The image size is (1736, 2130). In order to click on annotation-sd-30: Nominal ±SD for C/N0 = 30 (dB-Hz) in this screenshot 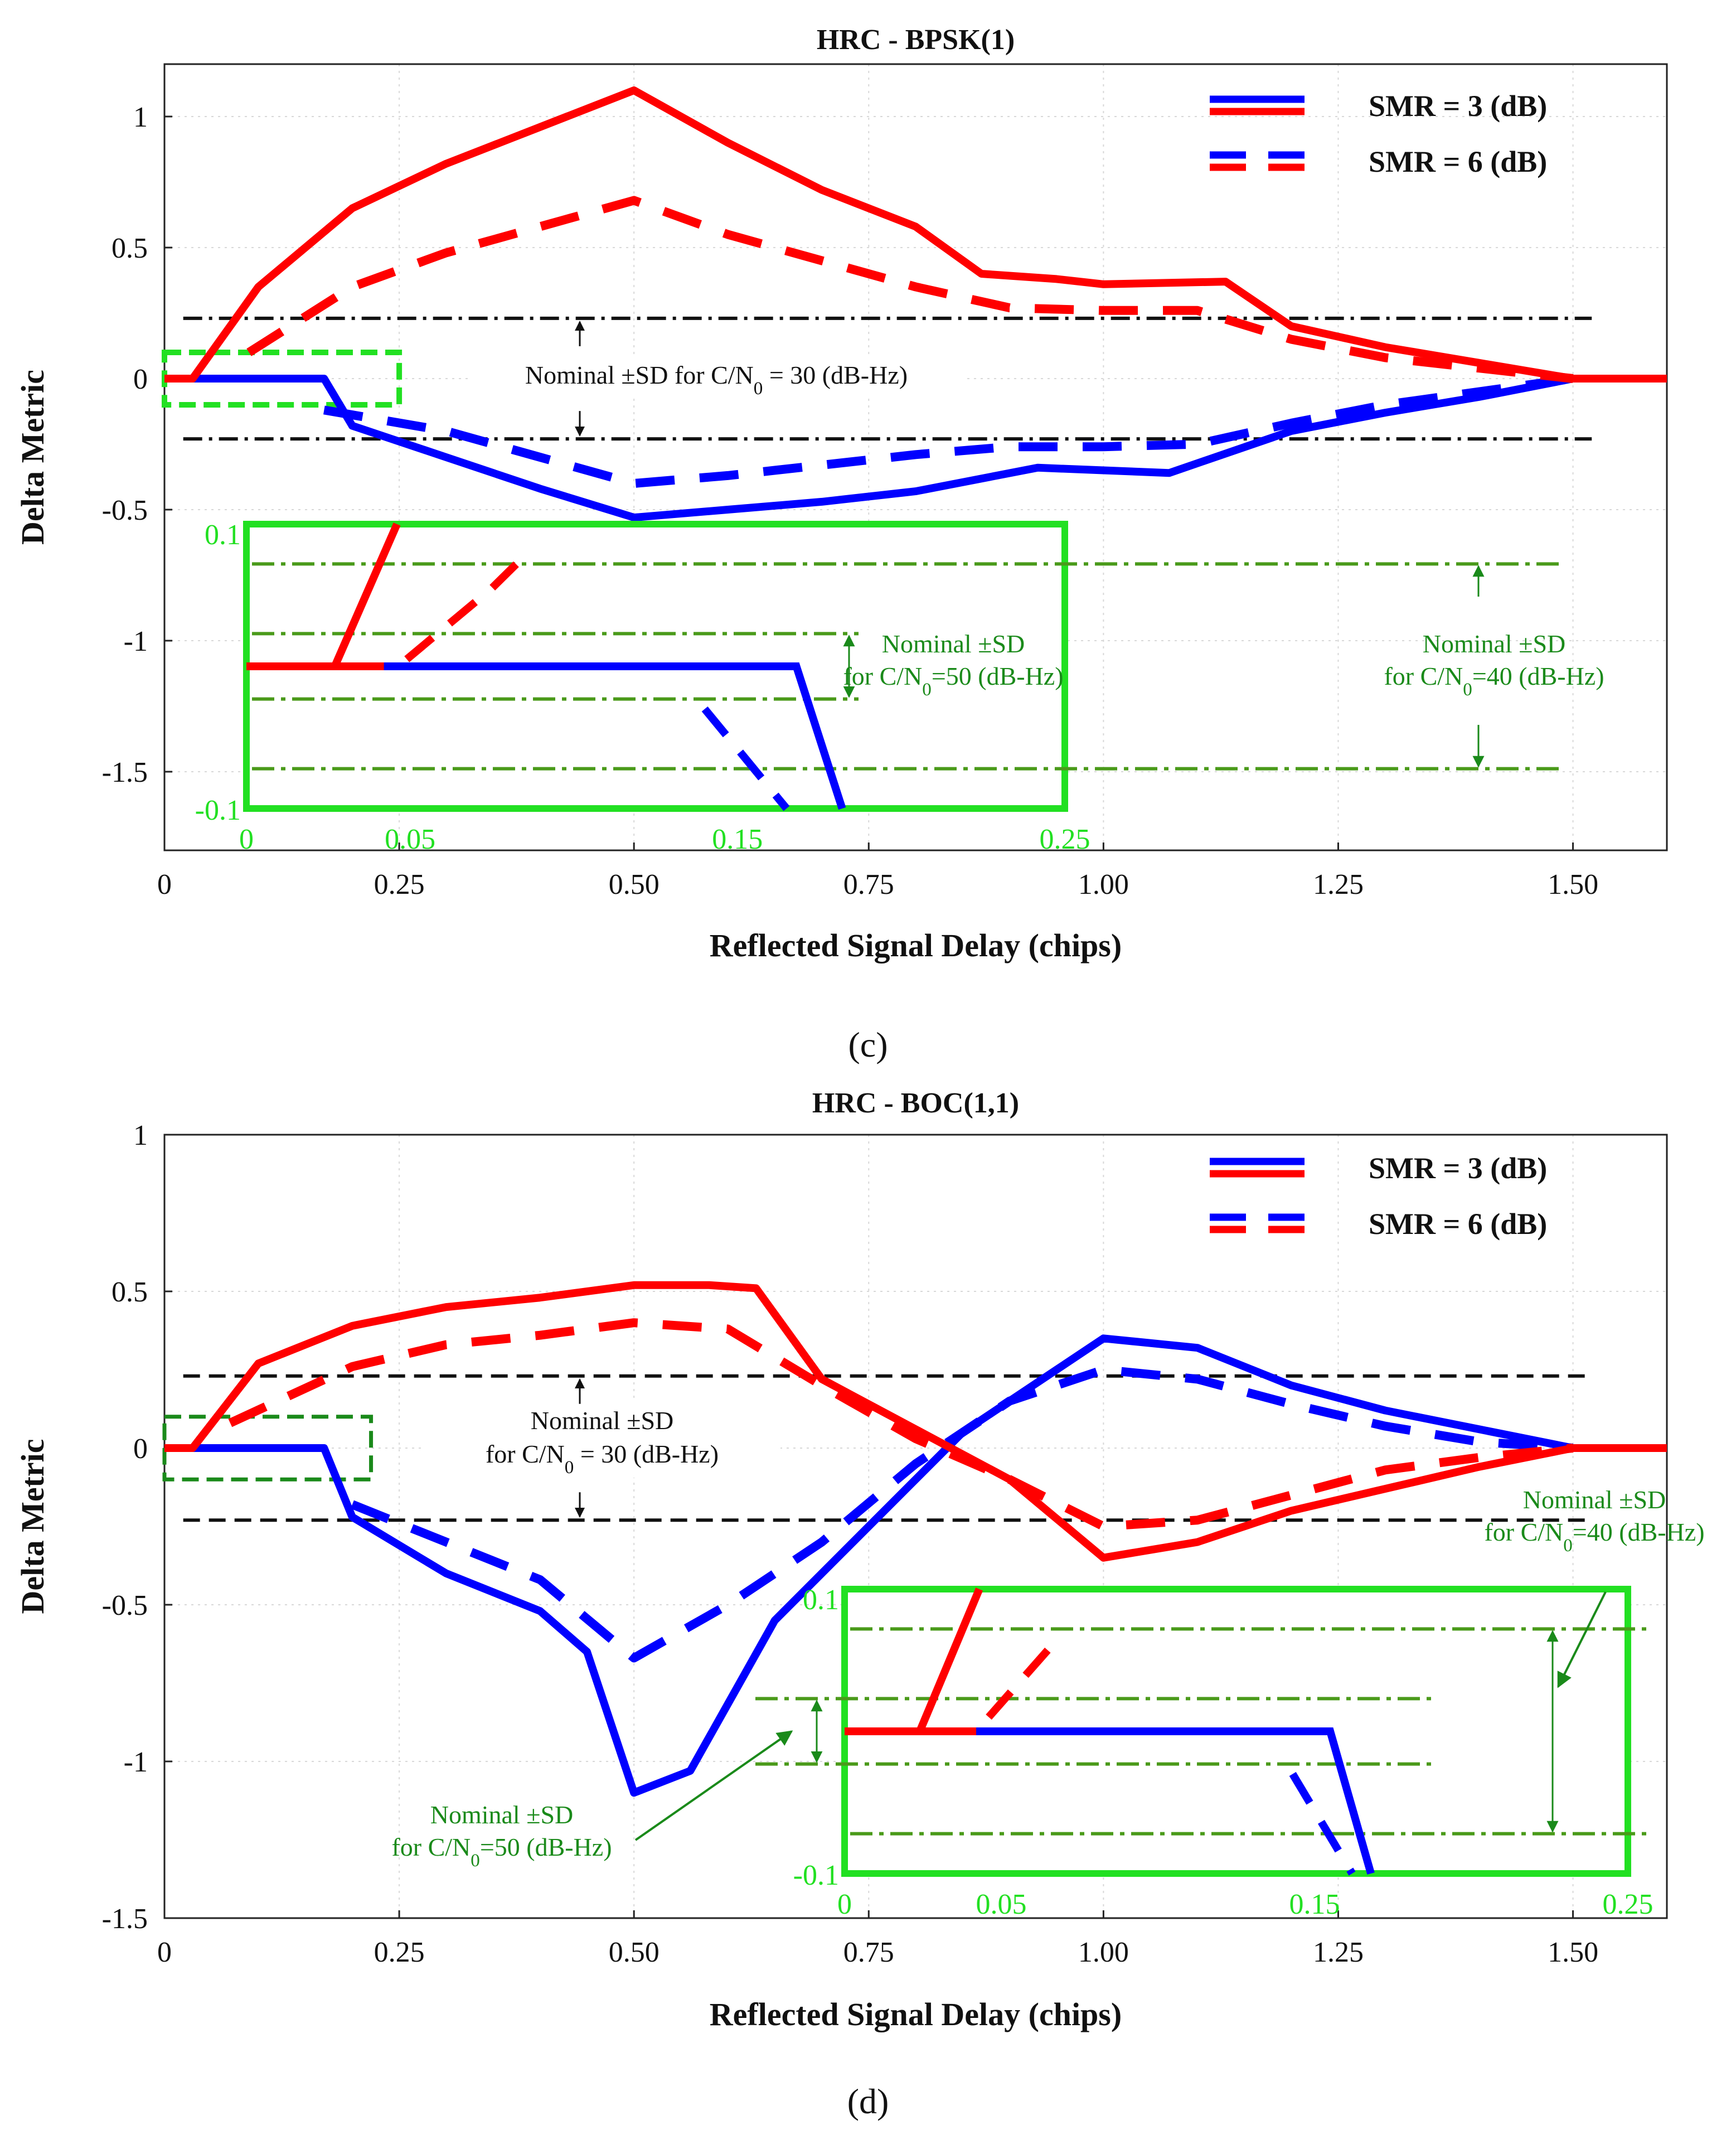, I will do `click(717, 380)`.